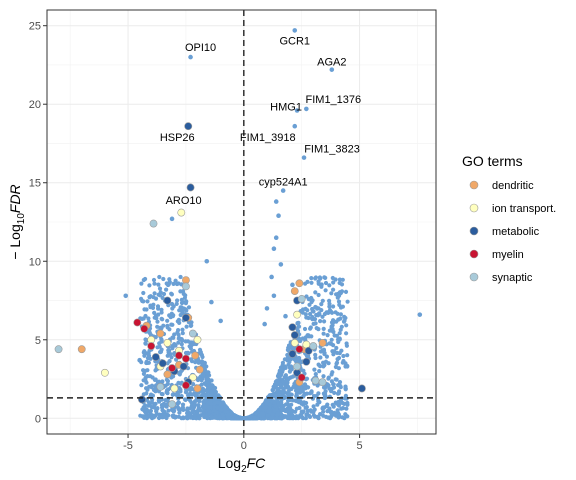 The height and width of the screenshot is (480, 576). I want to click on x-axis-title-italic: FC, so click(257, 463).